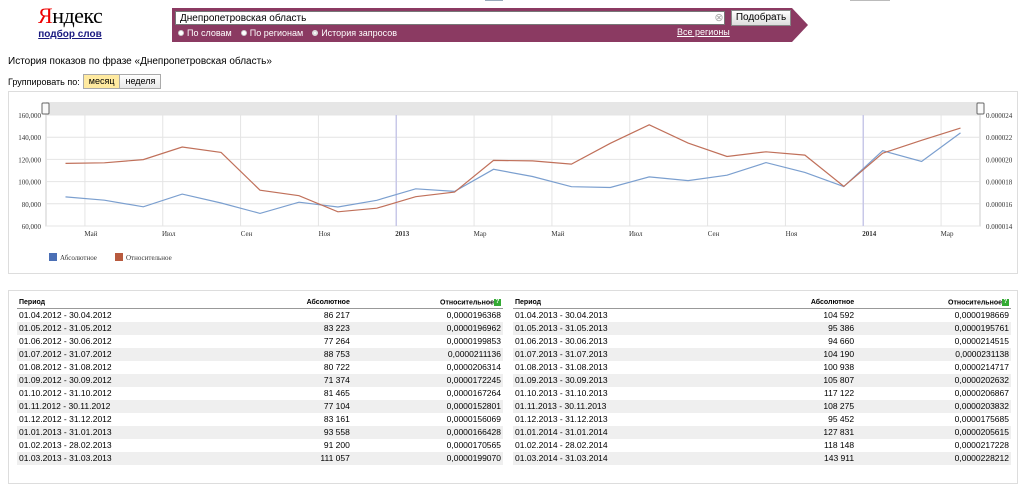 The height and width of the screenshot is (490, 1024). Describe the element at coordinates (271, 33) in the screenshot. I see `mode-by-regions: По регионам` at that location.